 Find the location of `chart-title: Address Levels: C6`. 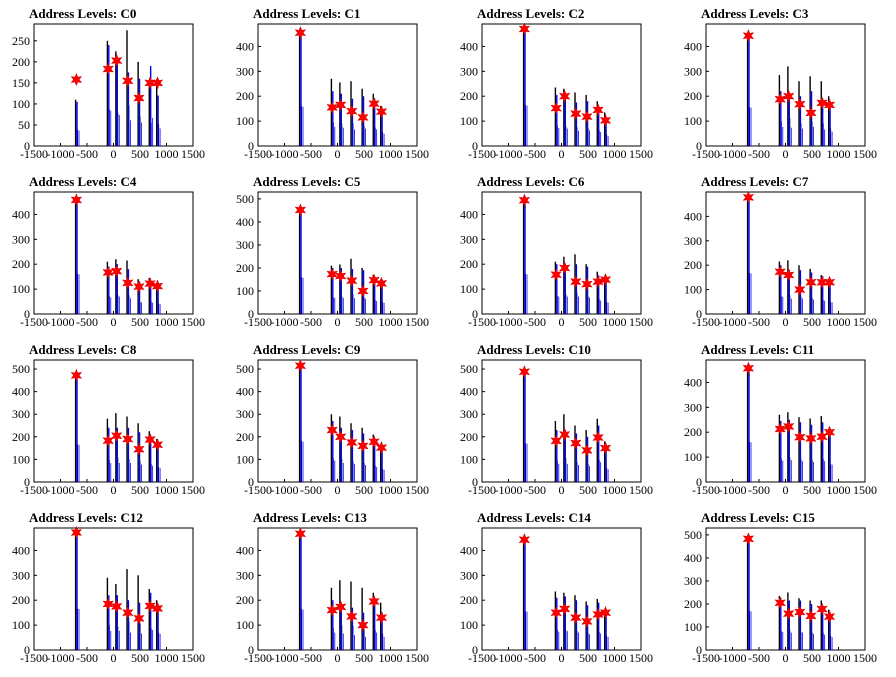

chart-title: Address Levels: C6 is located at coordinates (531, 181).